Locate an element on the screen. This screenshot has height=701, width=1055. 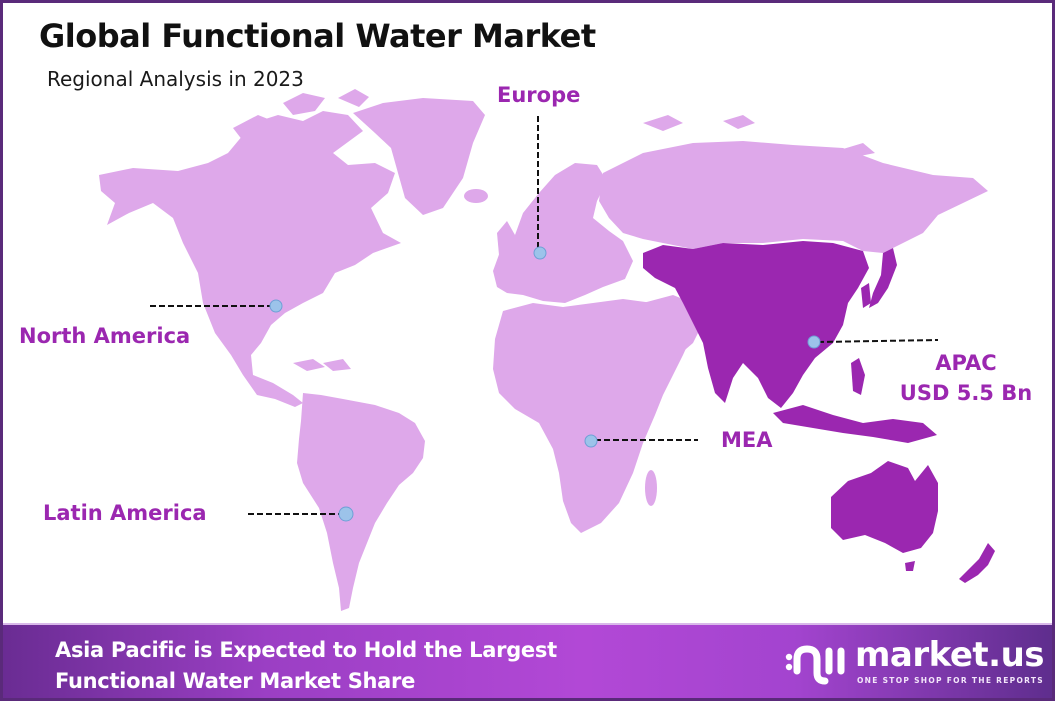
brand-logo: market.us ONE STOP SHOP FOR THE REPORTS is located at coordinates (914, 662).